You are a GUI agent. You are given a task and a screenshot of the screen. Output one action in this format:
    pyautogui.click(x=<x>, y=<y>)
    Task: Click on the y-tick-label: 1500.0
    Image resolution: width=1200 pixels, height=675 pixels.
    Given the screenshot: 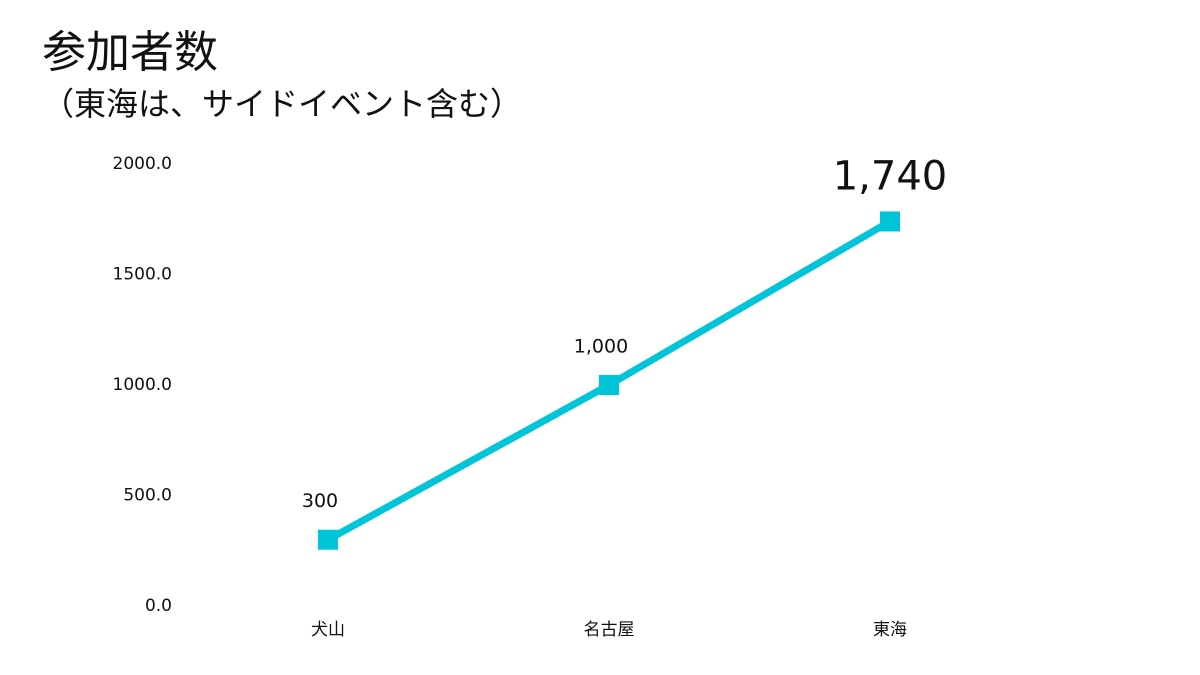 What is the action you would take?
    pyautogui.click(x=142, y=275)
    